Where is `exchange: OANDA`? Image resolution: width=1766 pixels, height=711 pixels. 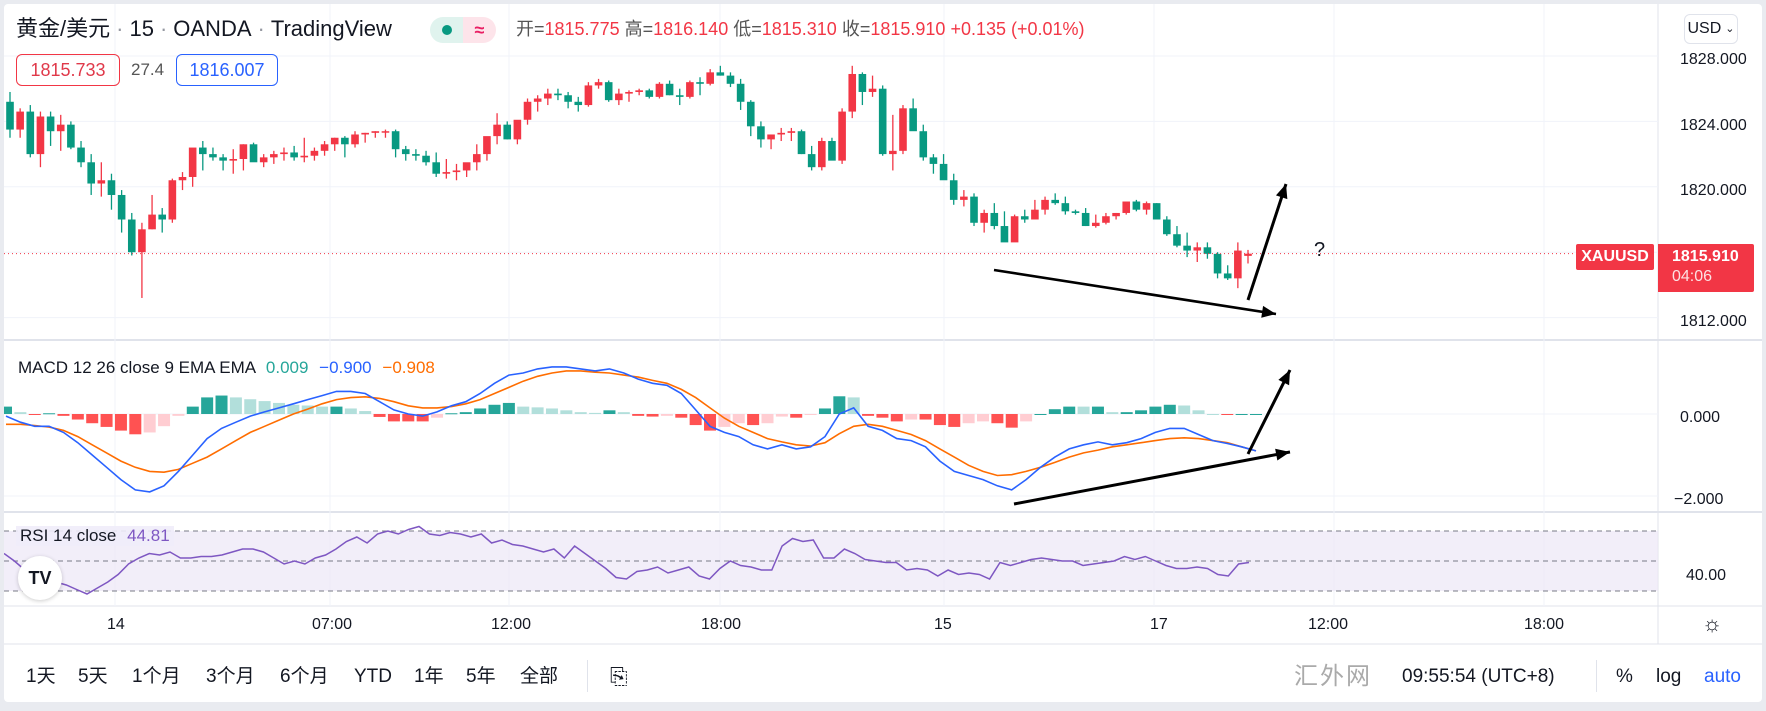
exchange: OANDA is located at coordinates (212, 28).